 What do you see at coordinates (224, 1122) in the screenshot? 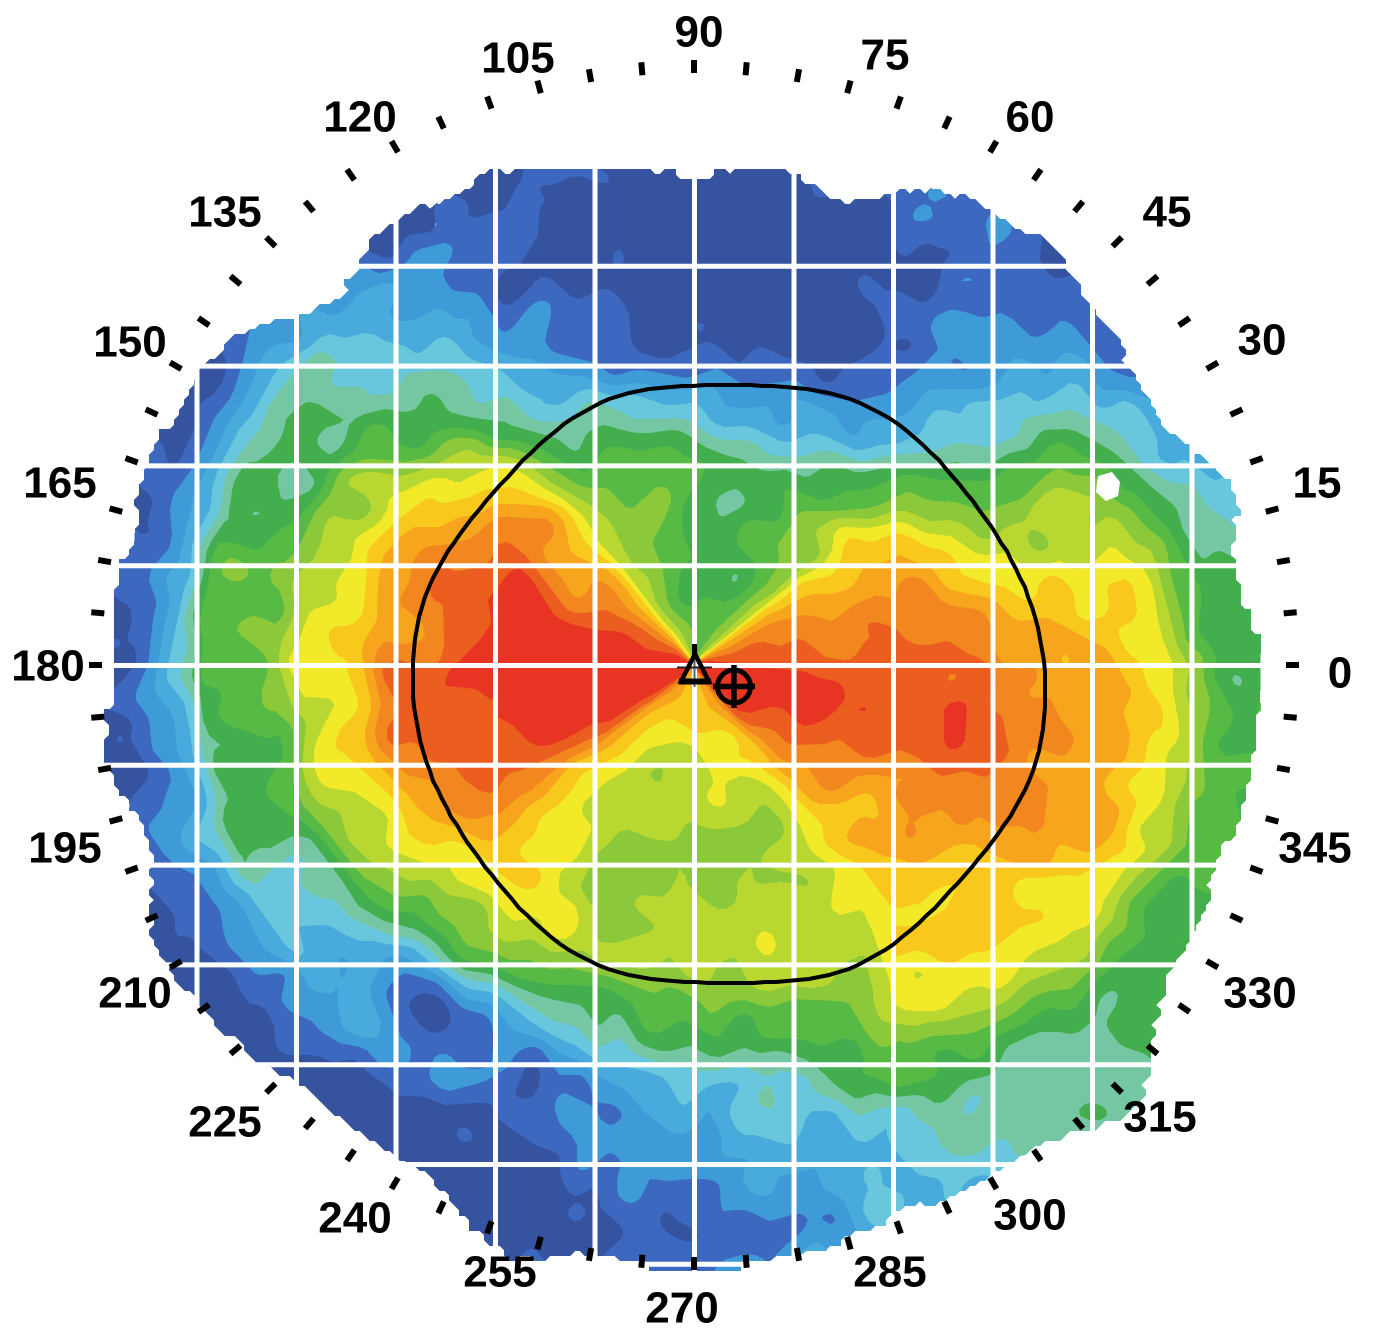
I see `svg-text: 225` at bounding box center [224, 1122].